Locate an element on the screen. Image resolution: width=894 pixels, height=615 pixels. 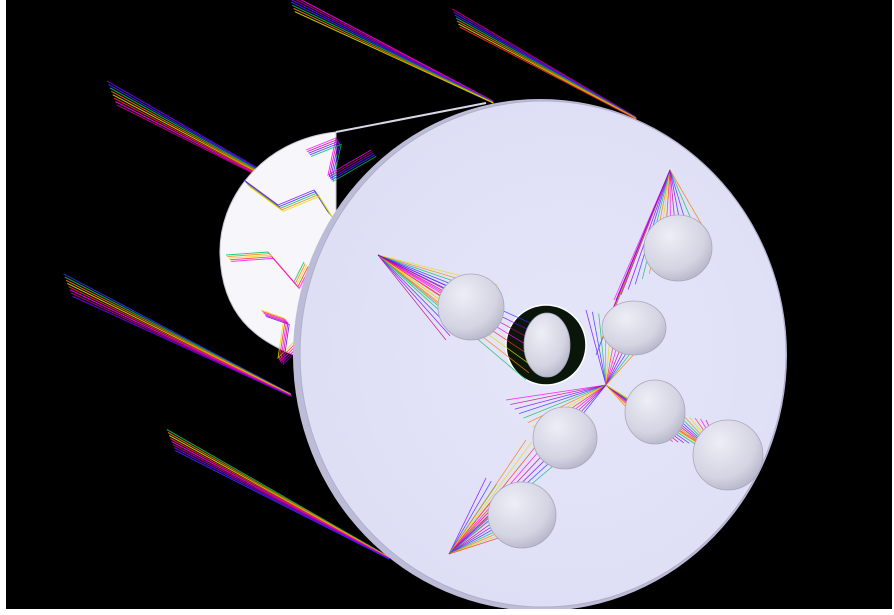
rear-ray-fans is located at coordinates (301, 251).